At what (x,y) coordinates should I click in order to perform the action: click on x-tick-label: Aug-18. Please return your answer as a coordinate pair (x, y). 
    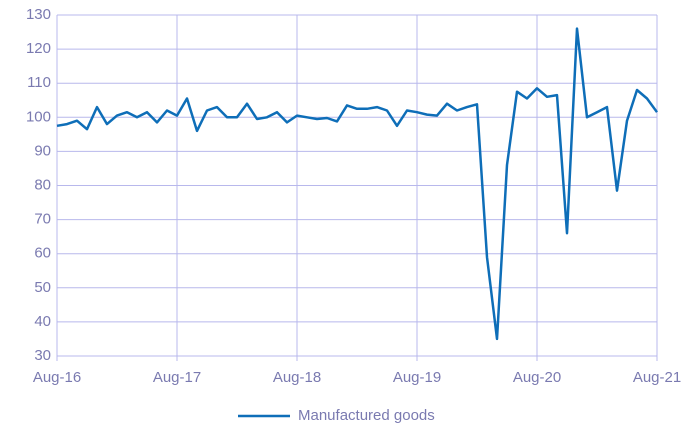
    Looking at the image, I should click on (297, 377).